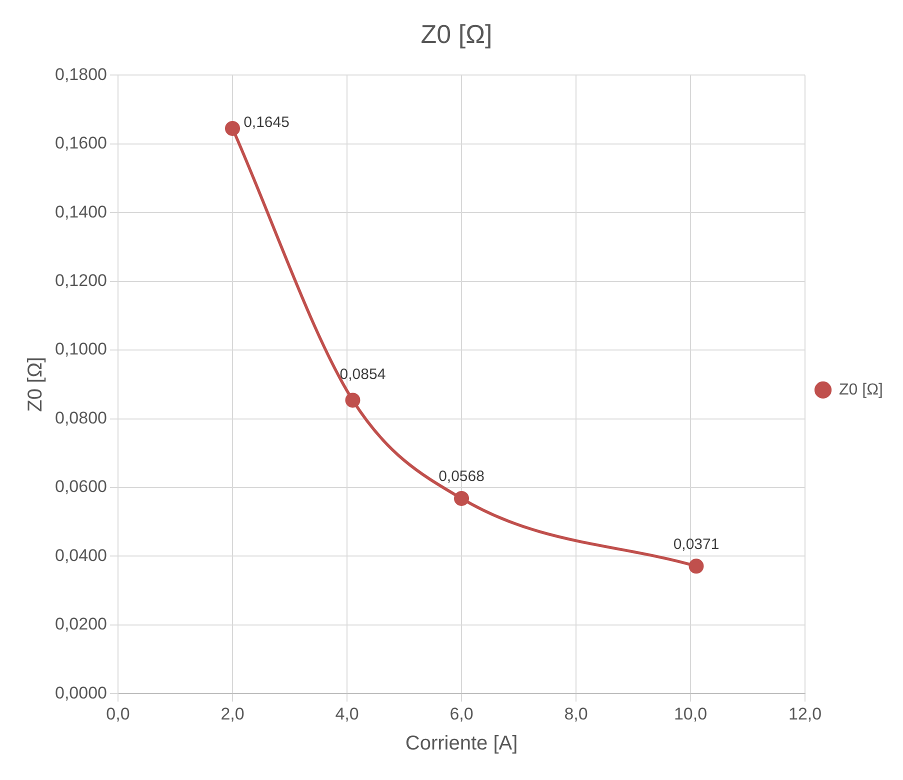 Image resolution: width=903 pixels, height=780 pixels. I want to click on x-tick-label: 8,0, so click(576, 714).